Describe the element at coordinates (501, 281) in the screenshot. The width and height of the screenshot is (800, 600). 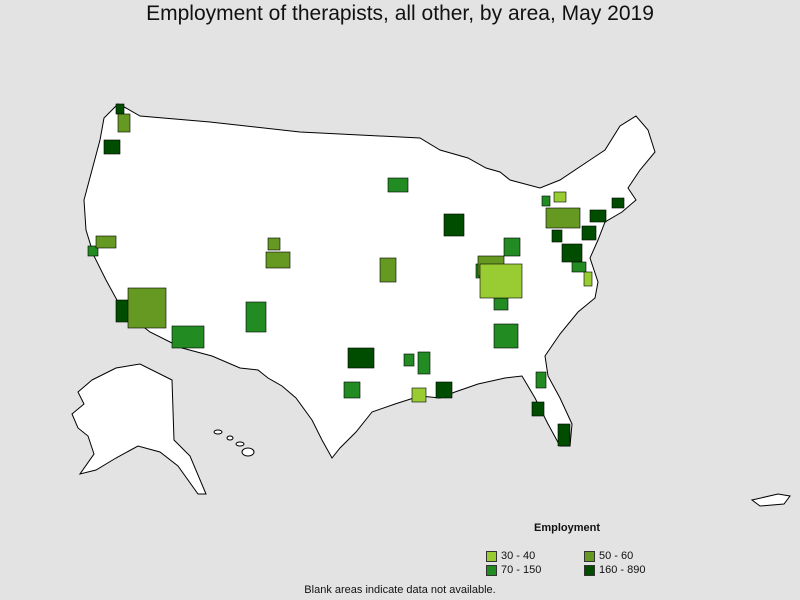
I see `area-kentucky` at that location.